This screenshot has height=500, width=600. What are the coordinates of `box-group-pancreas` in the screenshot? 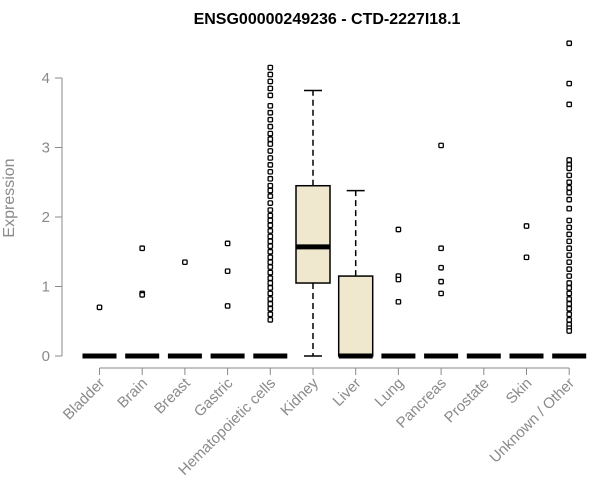 It's located at (441, 250).